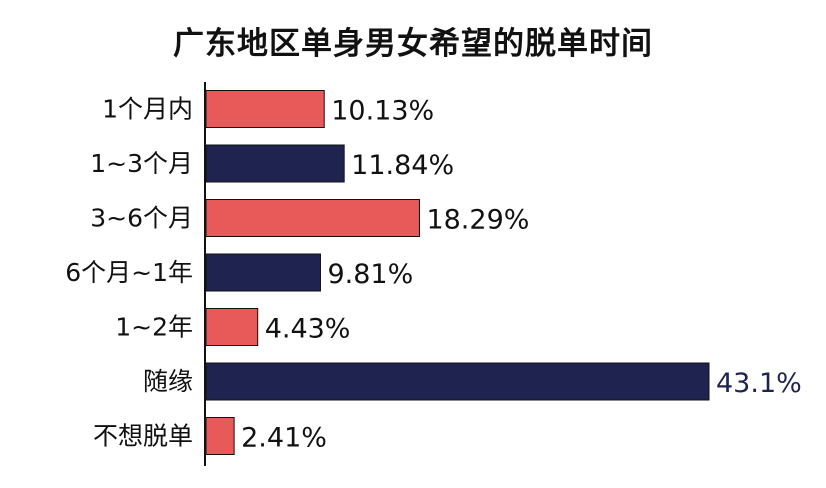  What do you see at coordinates (402, 165) in the screenshot?
I see `data-label: 11.84%` at bounding box center [402, 165].